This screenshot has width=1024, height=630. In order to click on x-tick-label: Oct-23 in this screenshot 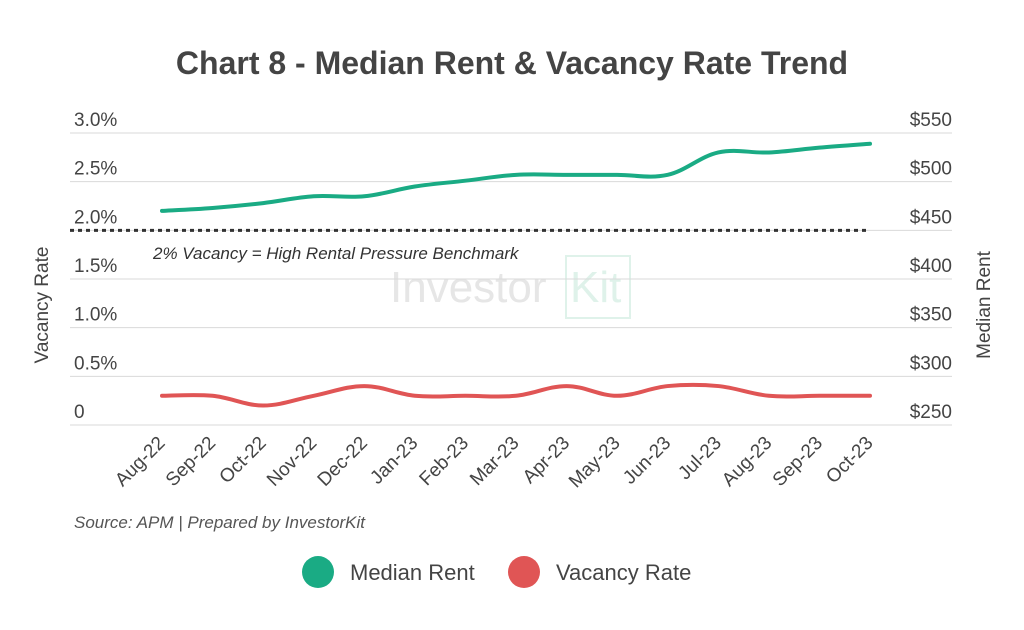, I will do `click(849, 460)`.